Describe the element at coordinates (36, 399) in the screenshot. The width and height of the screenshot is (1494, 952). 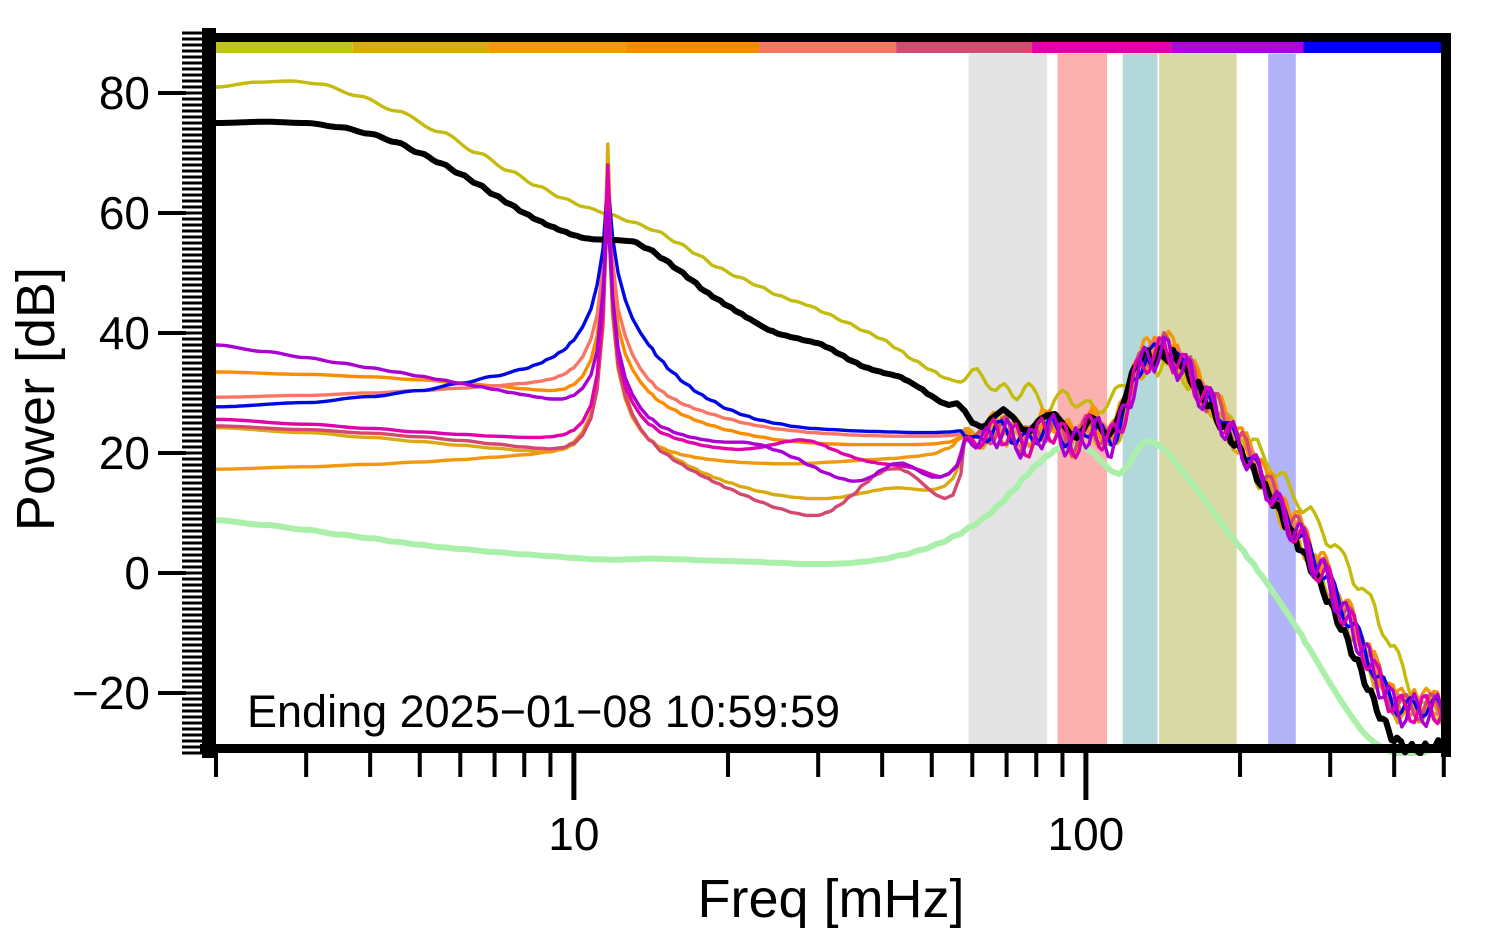
I see `y-axis-title: Power [dB]` at that location.